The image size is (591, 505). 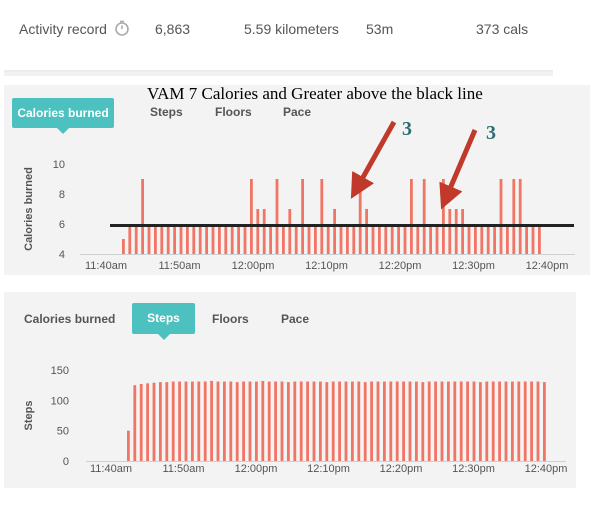 I want to click on activity-record-label: Activity record, so click(x=63, y=29).